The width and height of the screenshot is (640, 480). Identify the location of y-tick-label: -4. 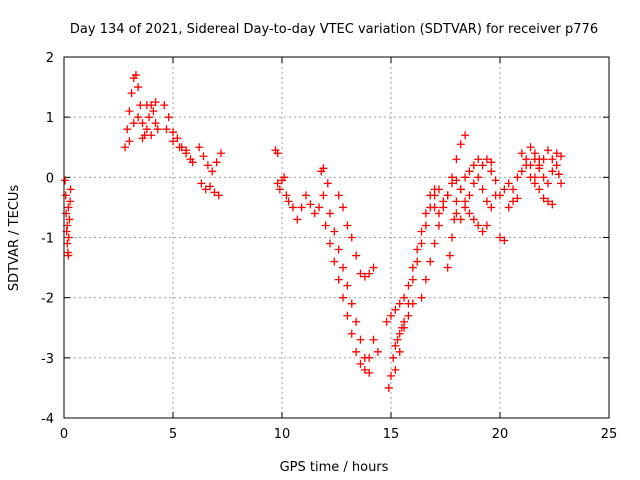
(47, 419).